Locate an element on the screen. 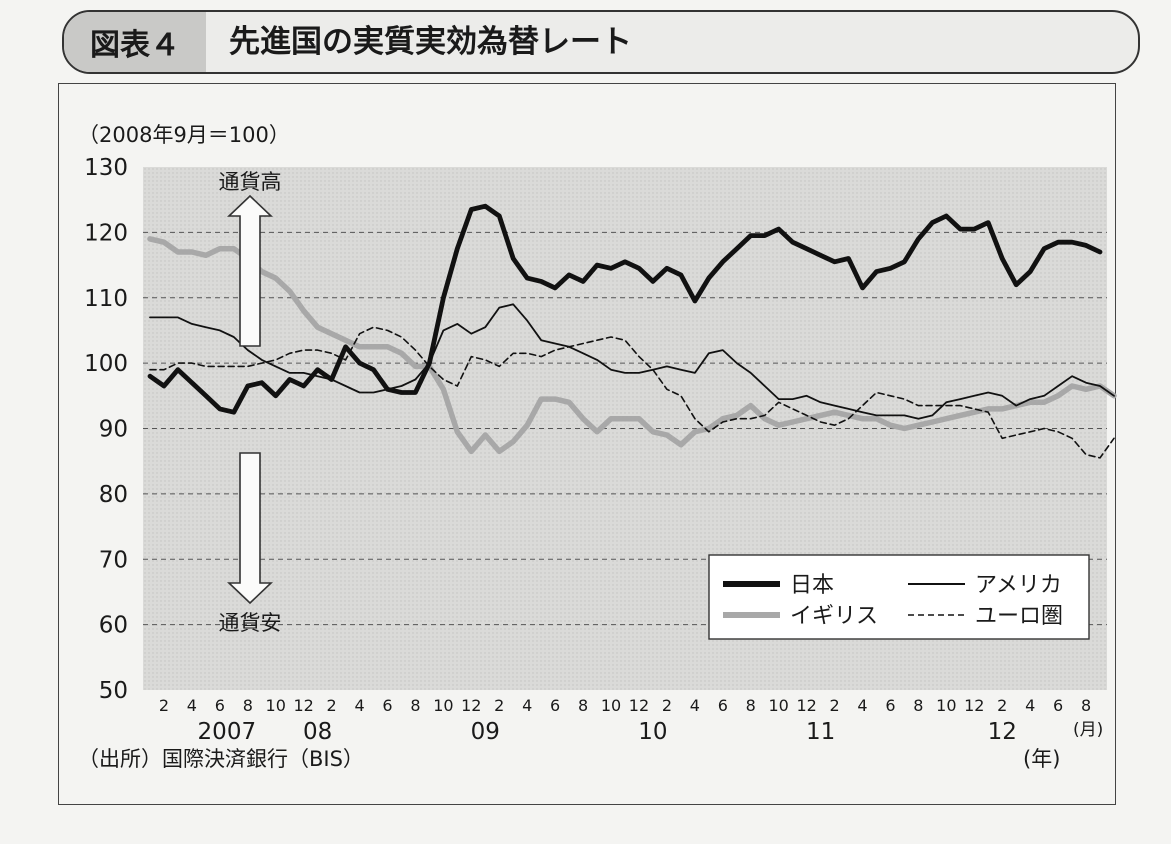 This screenshot has width=1171, height=844. y-axis-ticks: 50 60 70 80 90 100 110 120 130 is located at coordinates (106, 429).